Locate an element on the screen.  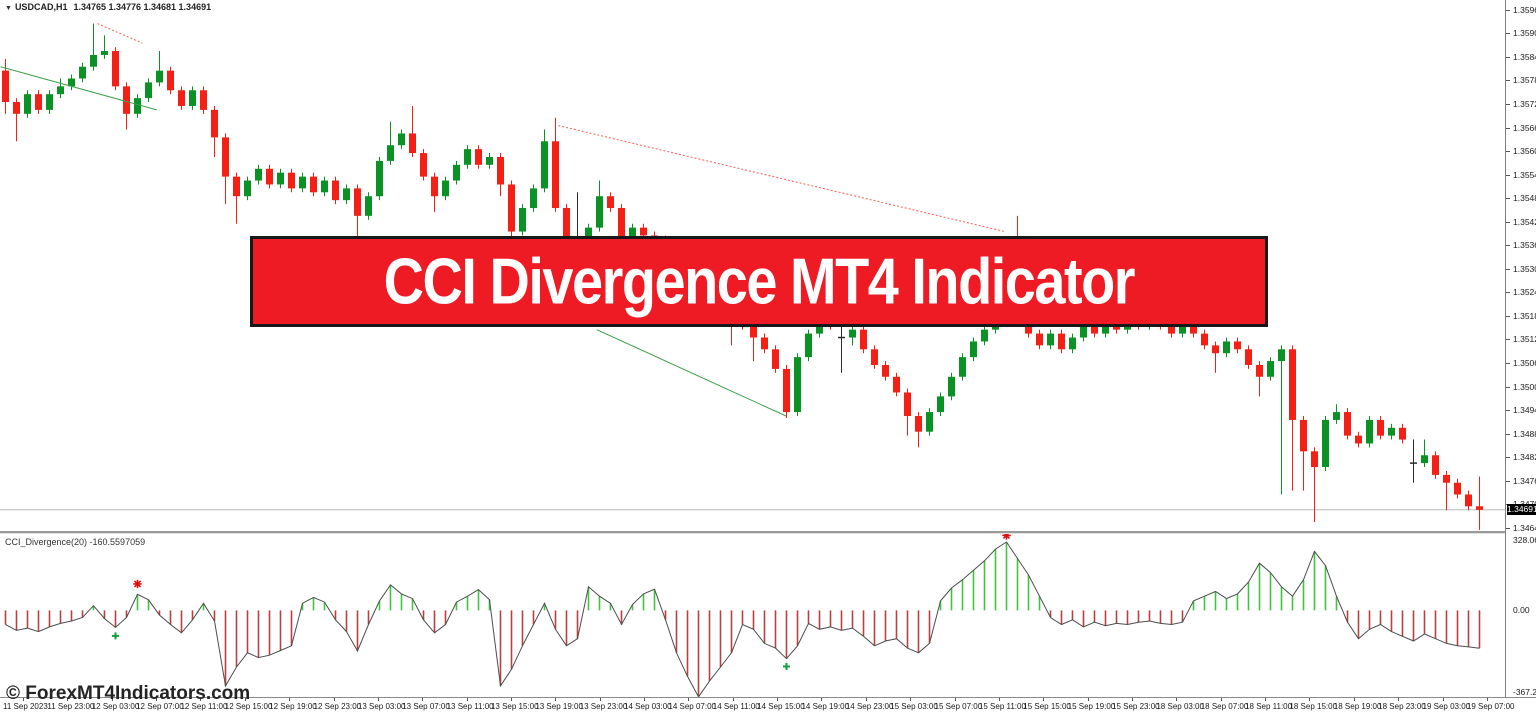
price-axis-label: 1.35125 is located at coordinates (1524, 339).